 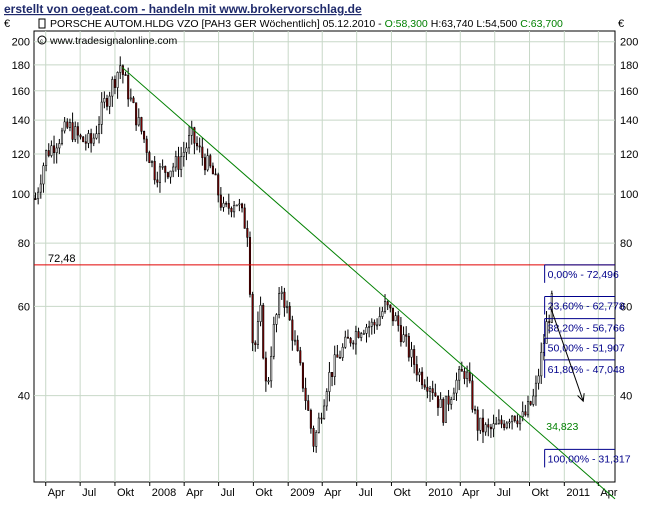 I want to click on copyright-icon, so click(x=42, y=40).